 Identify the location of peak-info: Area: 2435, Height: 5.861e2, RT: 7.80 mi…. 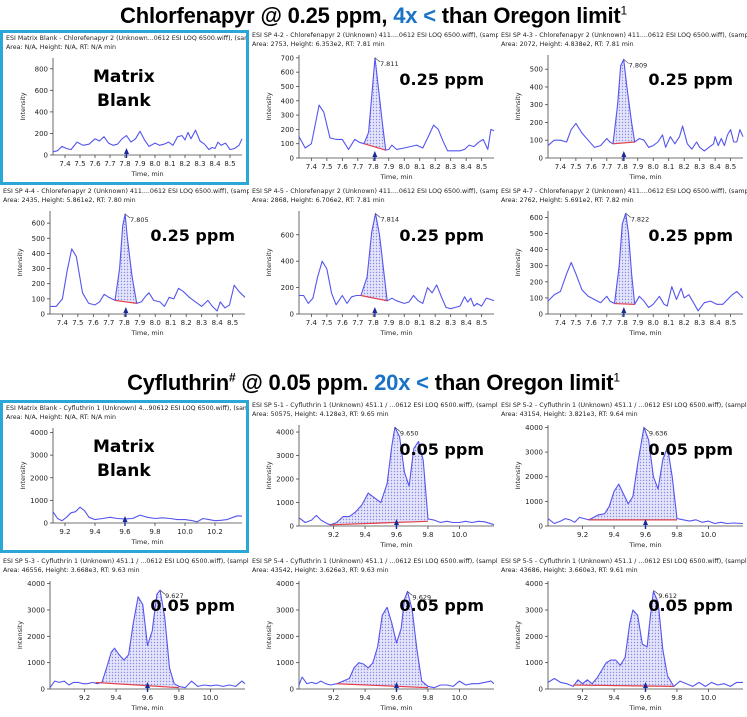
(69, 200).